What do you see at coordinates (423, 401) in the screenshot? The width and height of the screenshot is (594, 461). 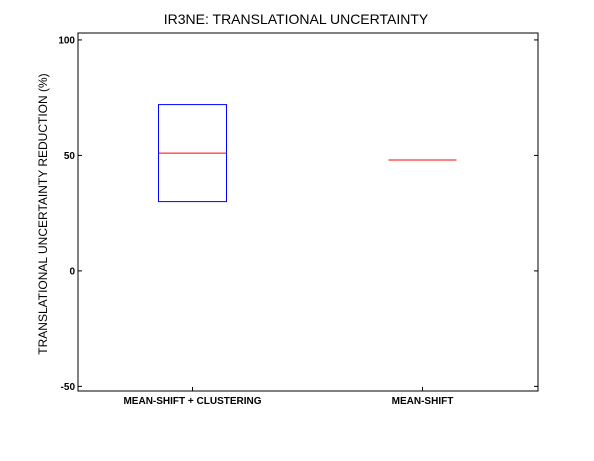 I see `category-label-1: MEAN-SHIFT` at bounding box center [423, 401].